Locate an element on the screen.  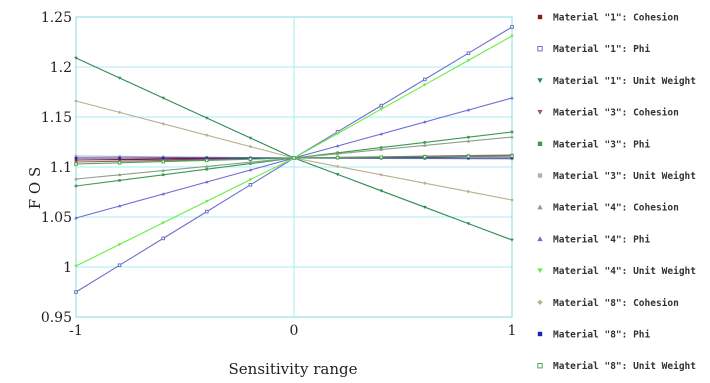
y-axis-label: F O S is located at coordinates (35, 188).